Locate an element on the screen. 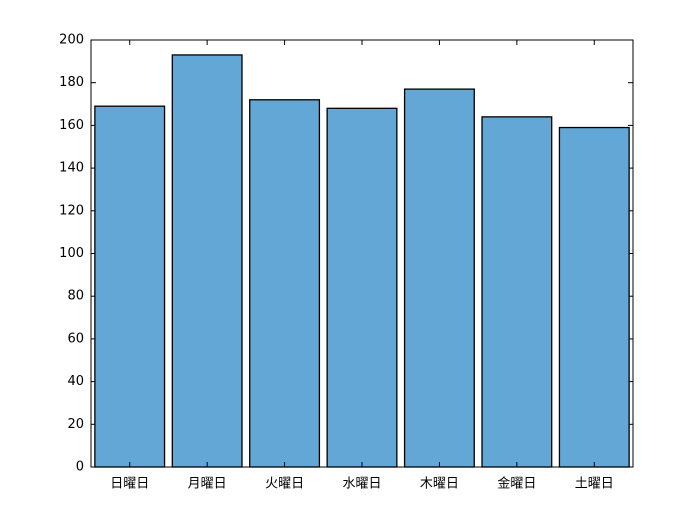  y-tick-label: 160 is located at coordinates (71, 125).